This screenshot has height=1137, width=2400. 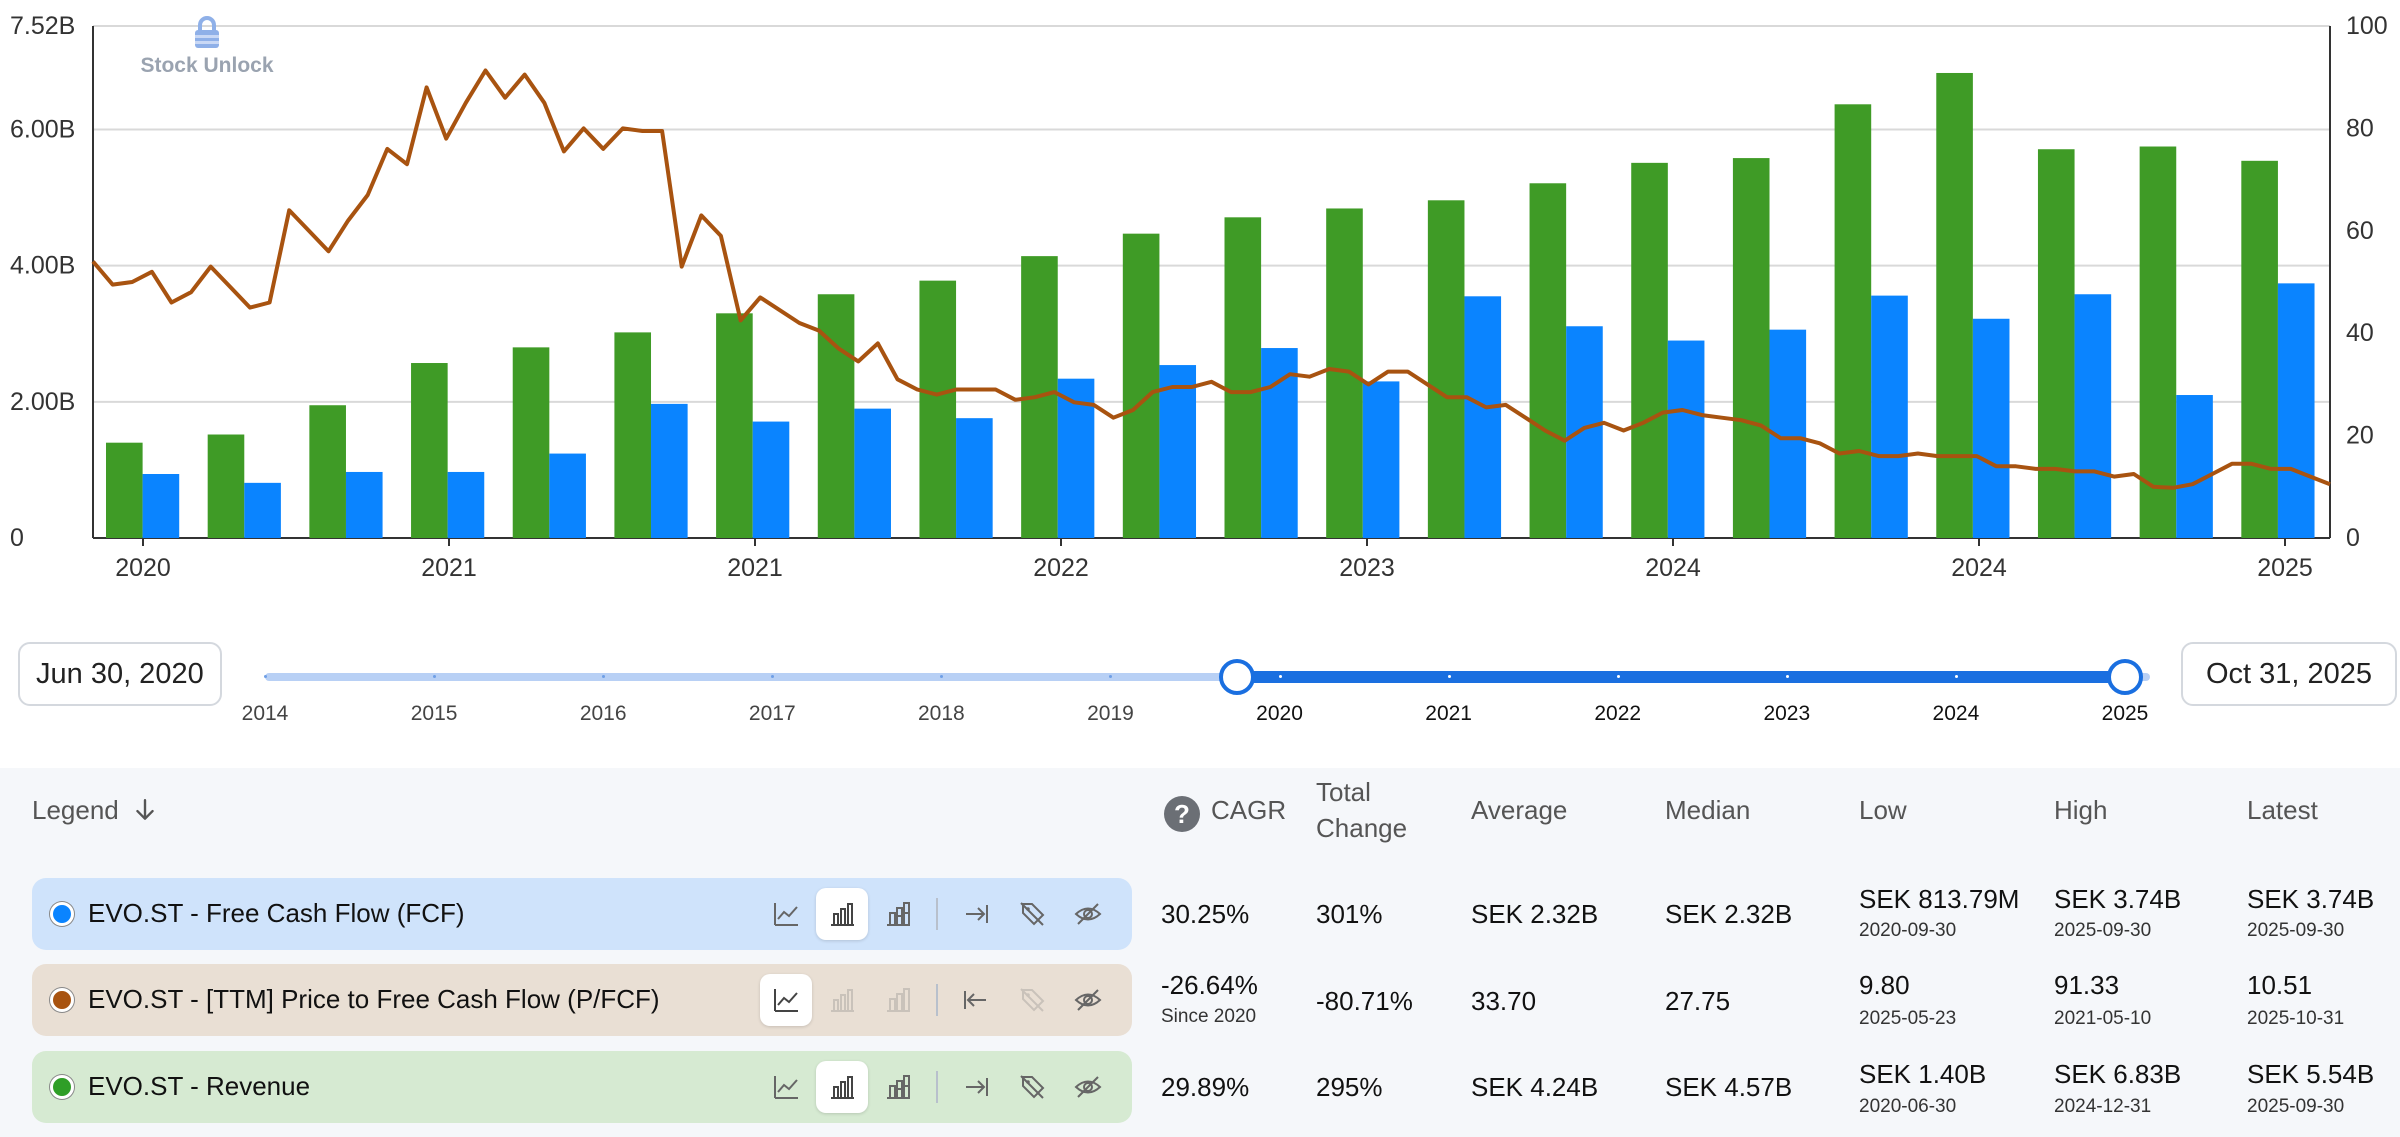 I want to click on low-header: Low, so click(x=1883, y=810).